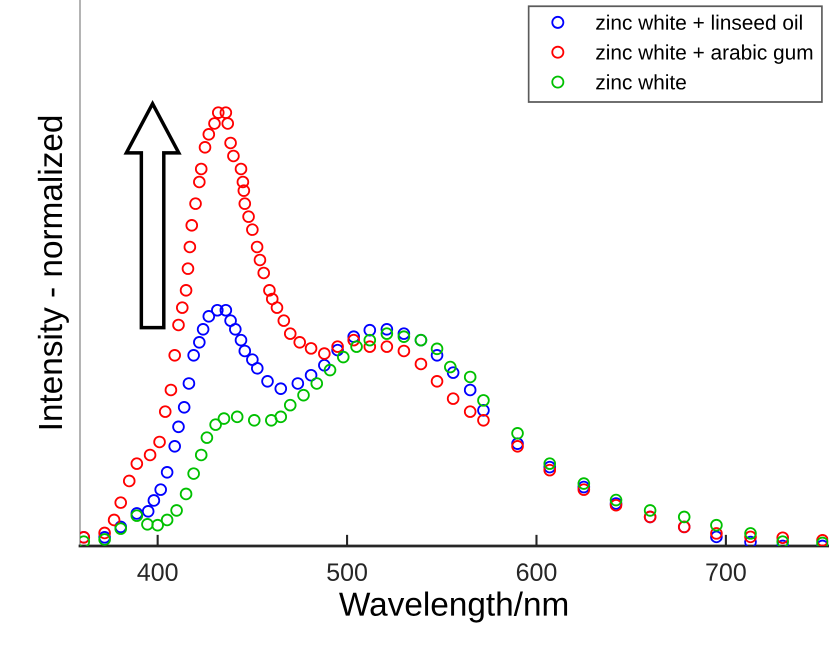 The image size is (829, 665). Describe the element at coordinates (453, 607) in the screenshot. I see `x-axis-title: Wavelength/nm` at that location.